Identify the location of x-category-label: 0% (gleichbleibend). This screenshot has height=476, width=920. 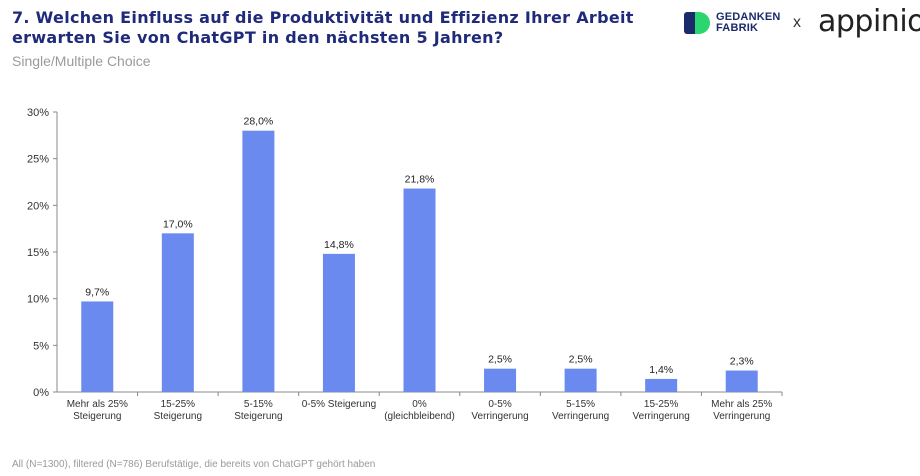
(419, 410).